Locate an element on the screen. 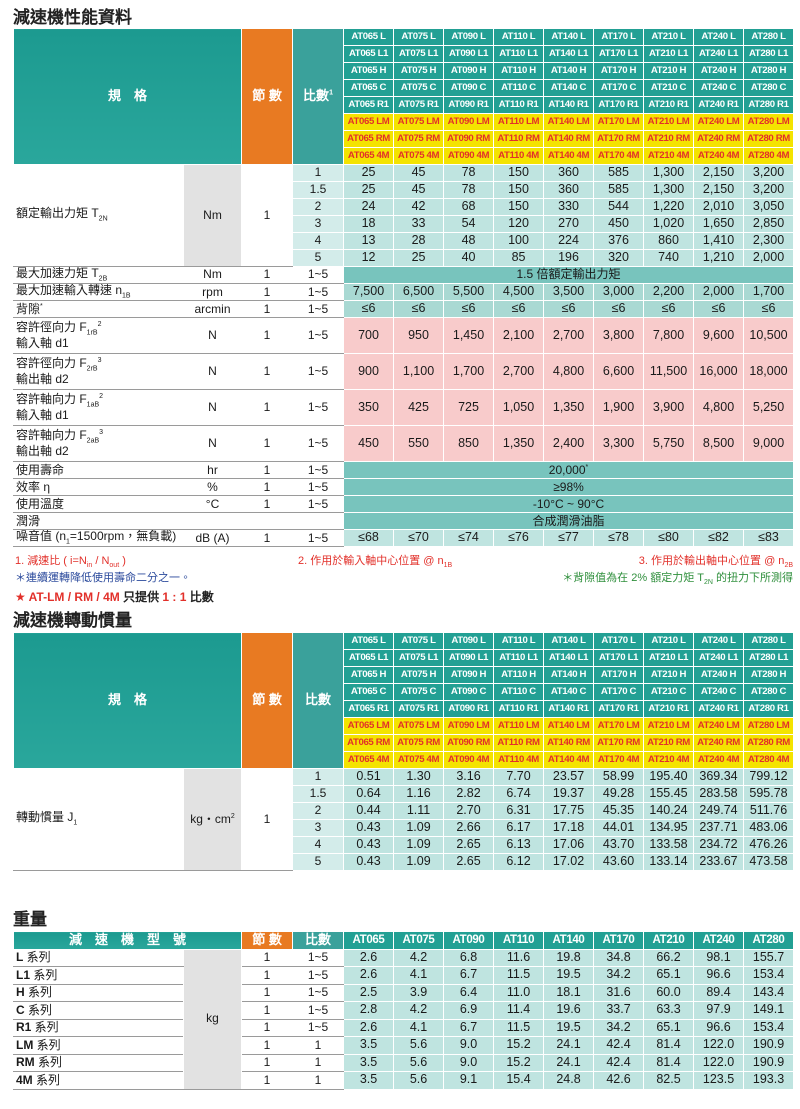 This screenshot has width=800, height=1109. text: 31.6 is located at coordinates (618, 991).